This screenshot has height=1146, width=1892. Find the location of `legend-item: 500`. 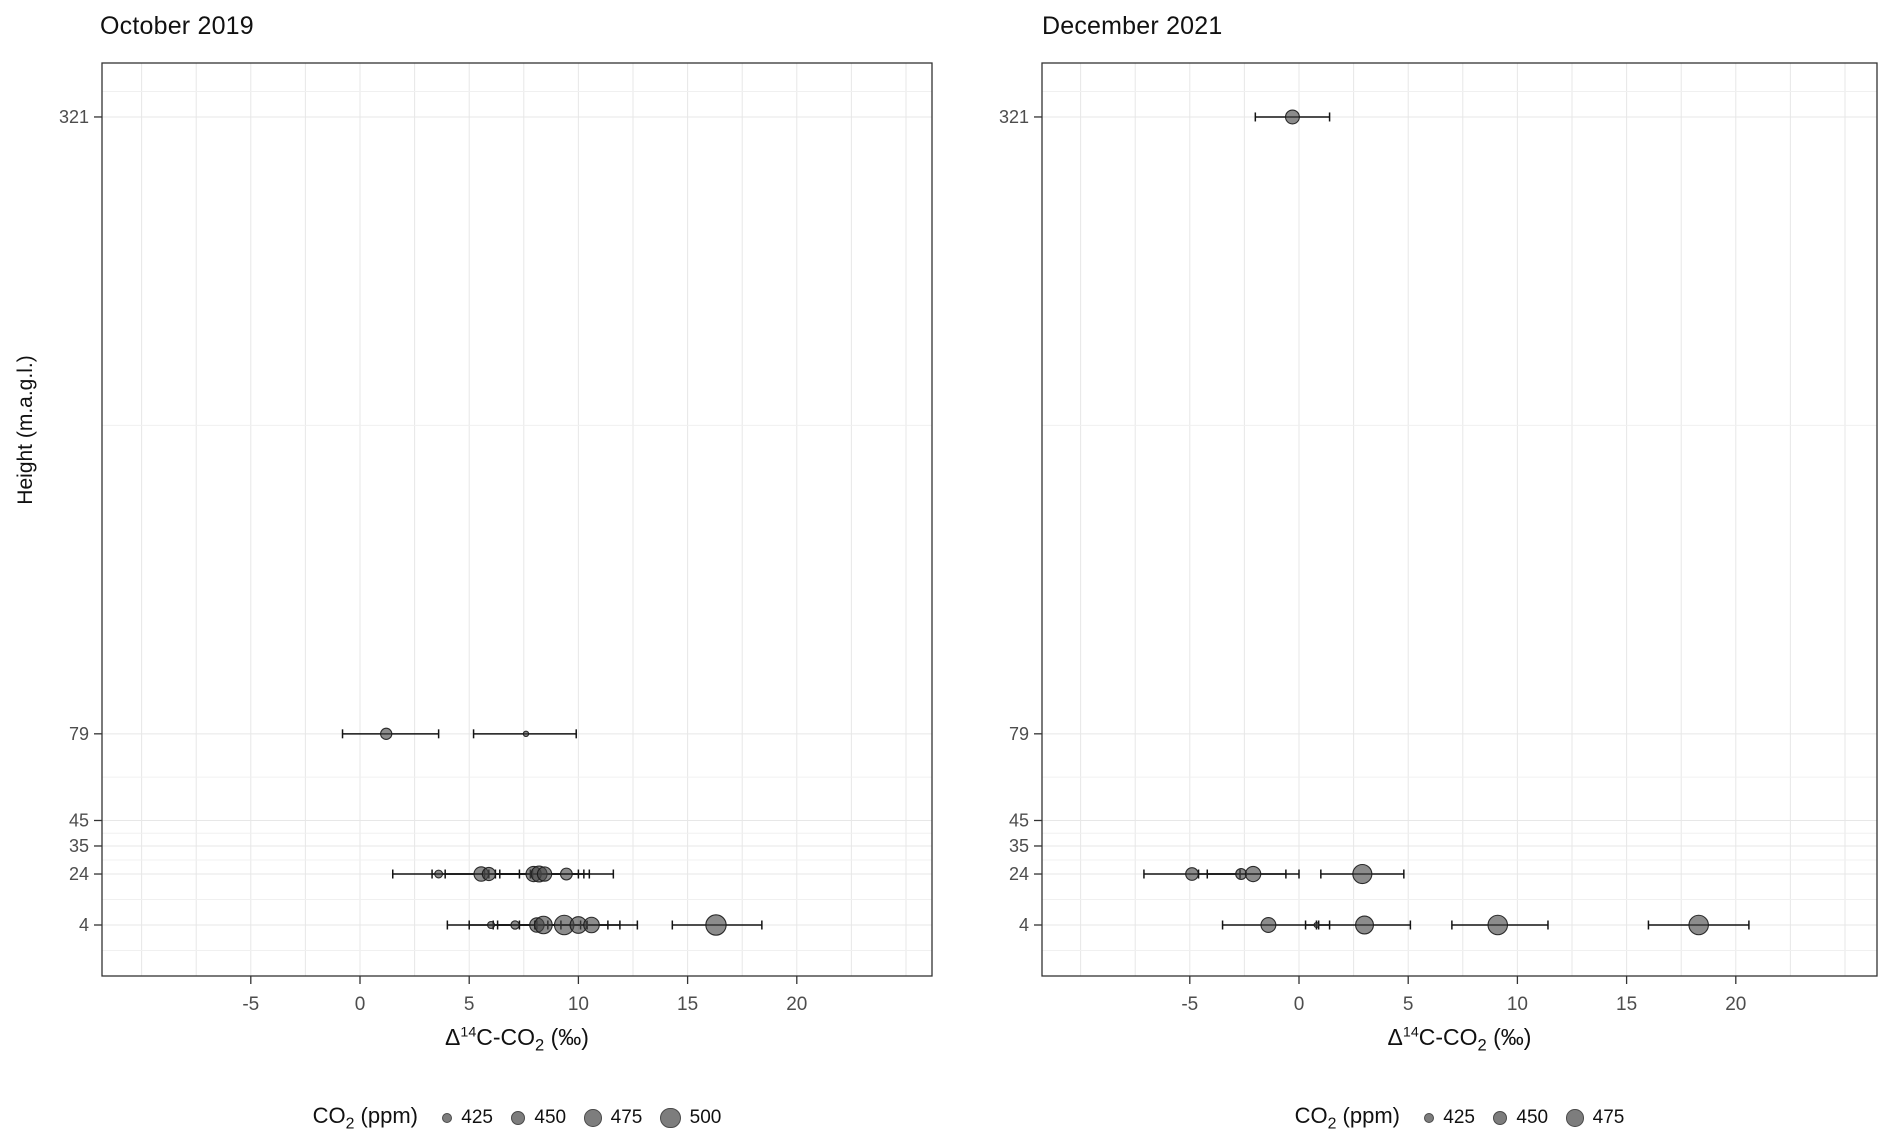

legend-item: 500 is located at coordinates (690, 1118).